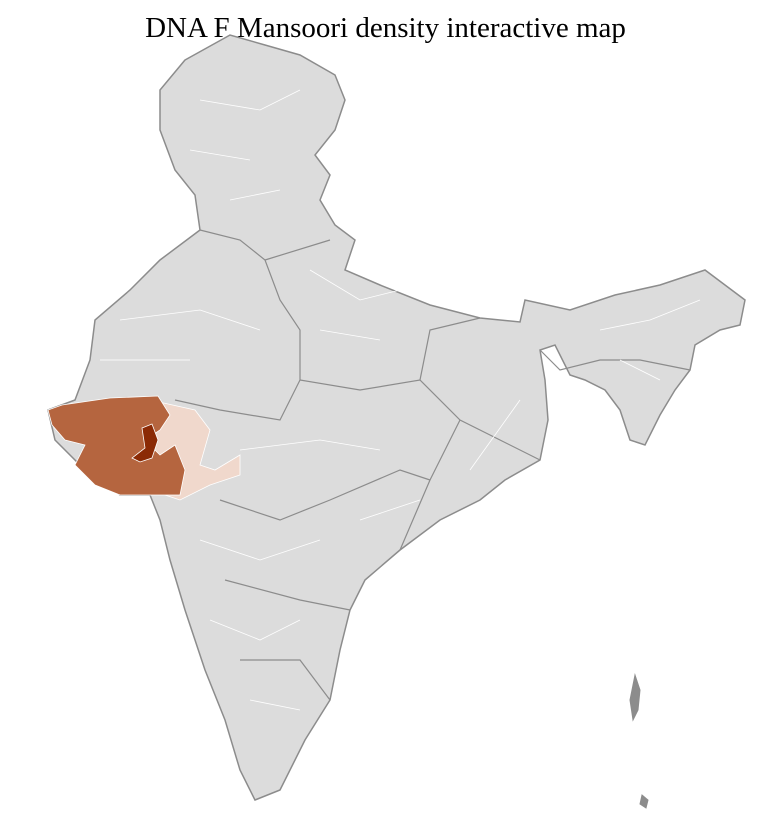  I want to click on andaman-islands, so click(639, 741).